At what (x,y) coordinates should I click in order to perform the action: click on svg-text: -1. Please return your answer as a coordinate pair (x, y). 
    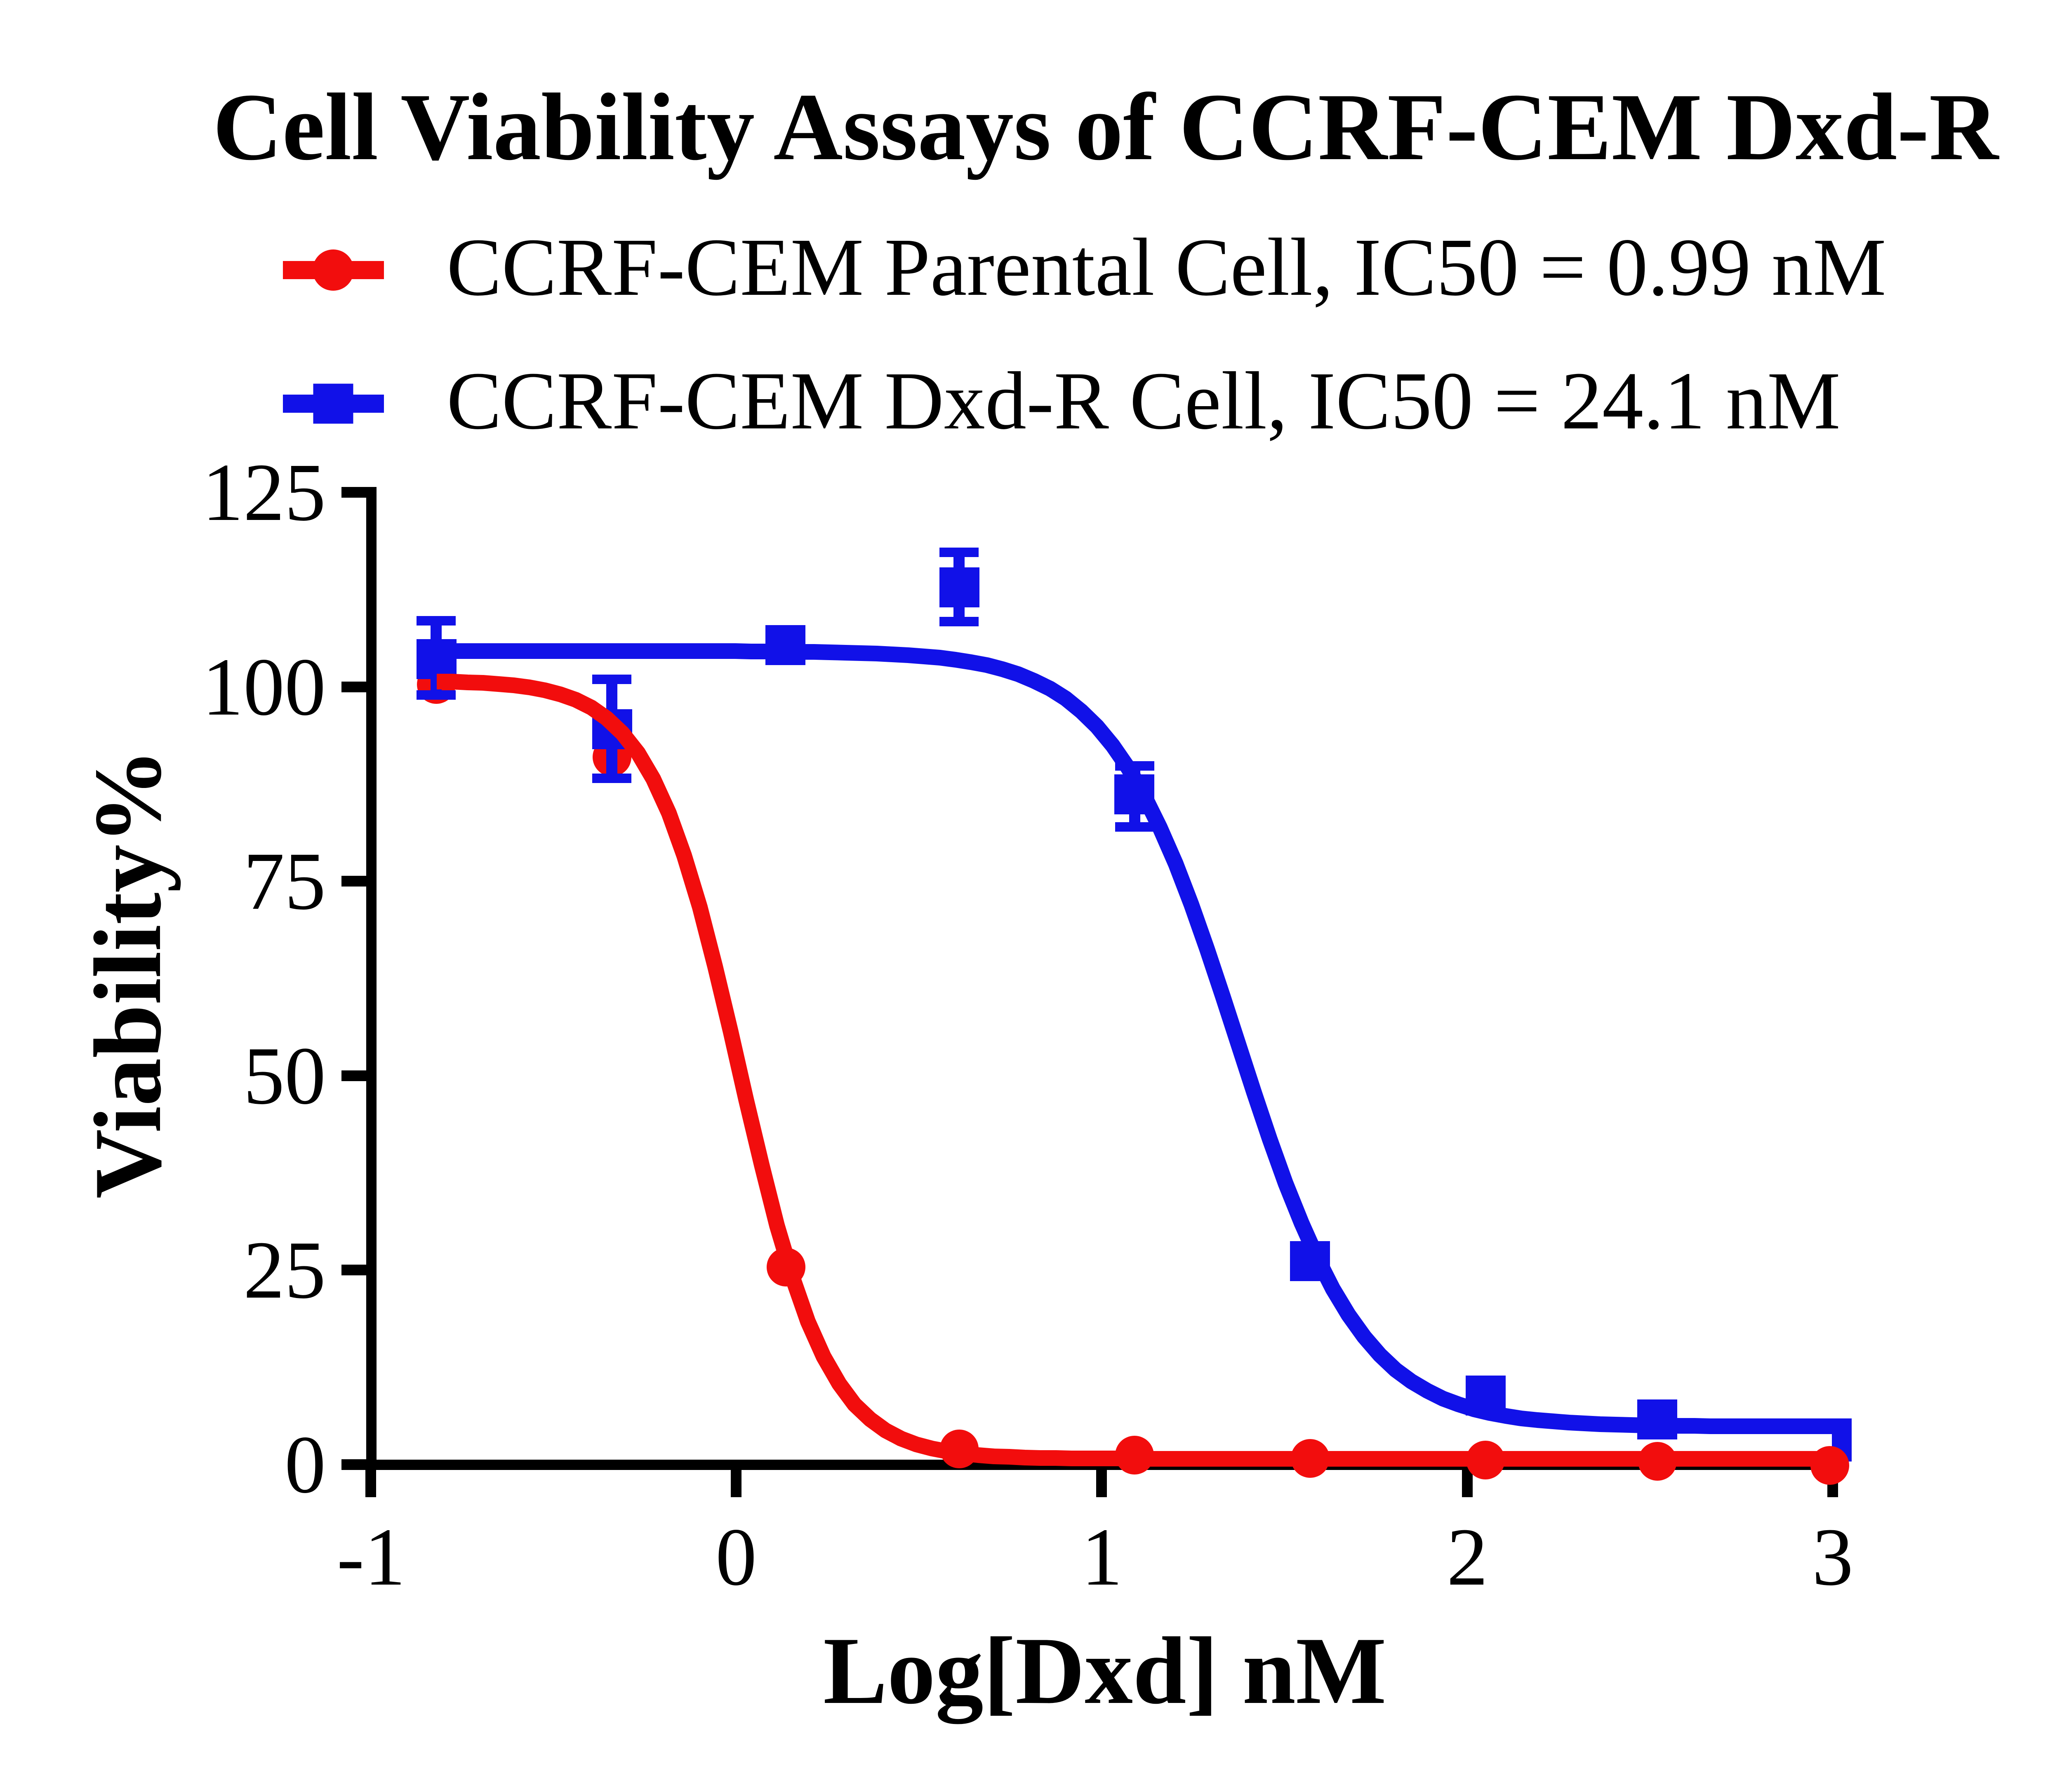
    Looking at the image, I should click on (371, 1557).